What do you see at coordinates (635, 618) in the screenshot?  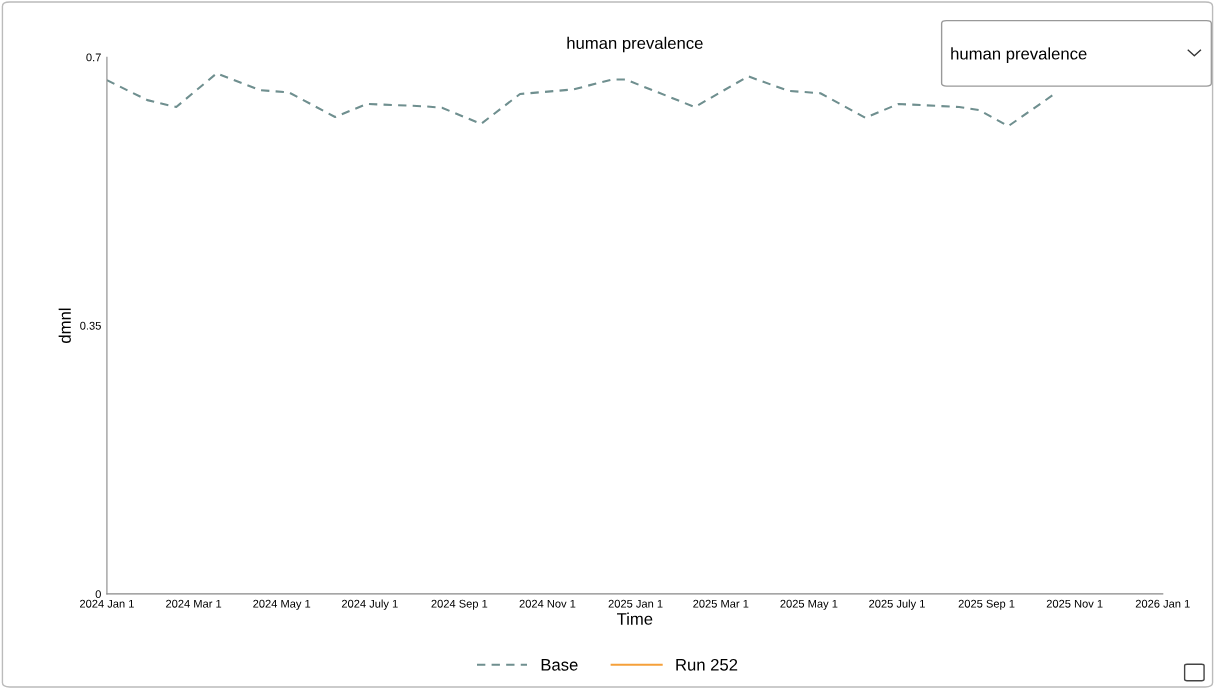 I see `x-axis-title: Time` at bounding box center [635, 618].